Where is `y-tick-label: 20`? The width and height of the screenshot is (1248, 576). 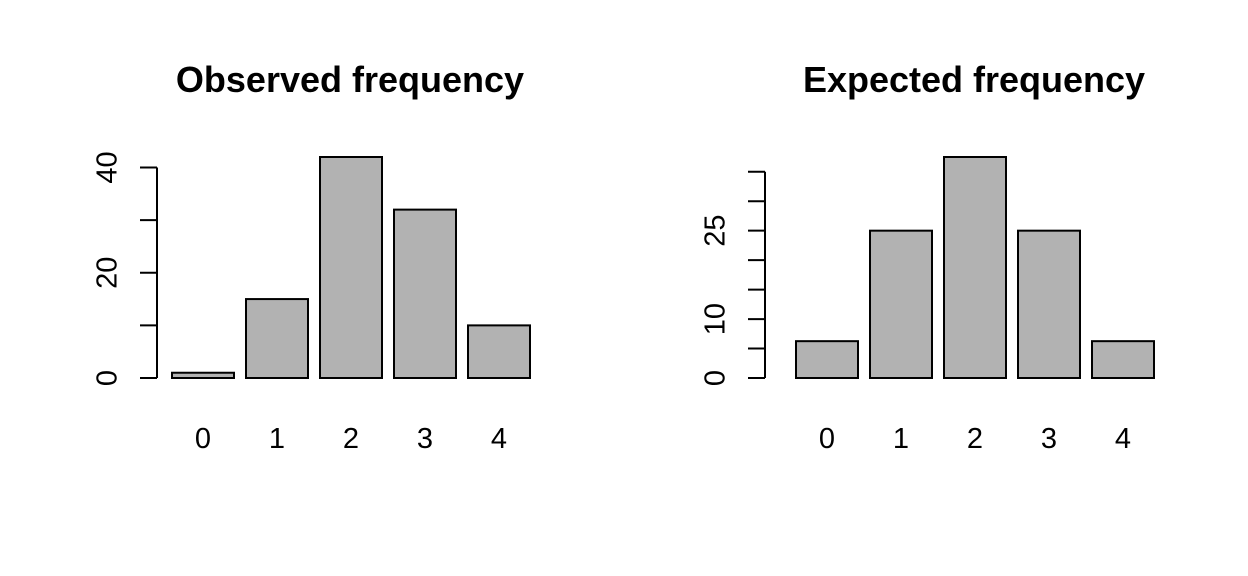
y-tick-label: 20 is located at coordinates (108, 273).